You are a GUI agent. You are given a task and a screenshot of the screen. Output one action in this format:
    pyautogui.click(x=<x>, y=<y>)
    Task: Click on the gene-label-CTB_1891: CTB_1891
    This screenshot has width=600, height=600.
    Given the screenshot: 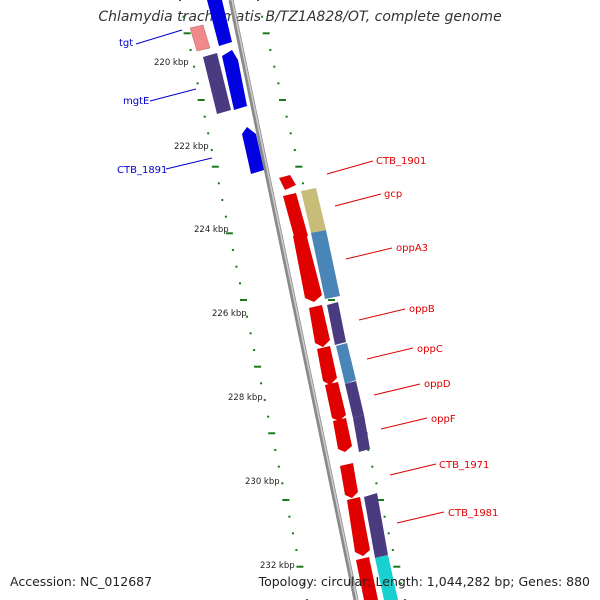 What is the action you would take?
    pyautogui.click(x=142, y=170)
    